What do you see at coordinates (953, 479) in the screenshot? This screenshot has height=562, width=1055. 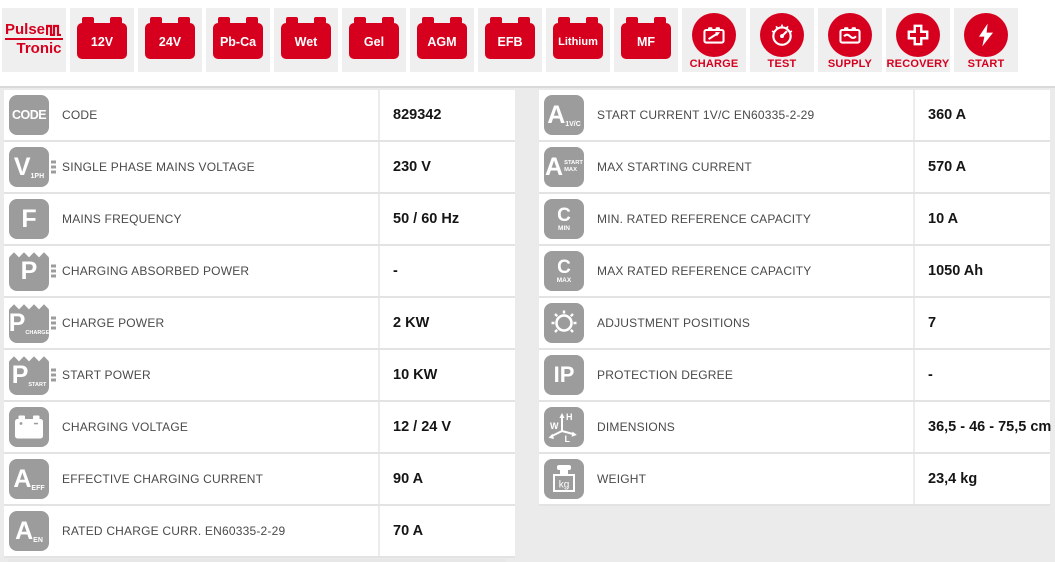 I see `spec-value: 23,4 kg` at bounding box center [953, 479].